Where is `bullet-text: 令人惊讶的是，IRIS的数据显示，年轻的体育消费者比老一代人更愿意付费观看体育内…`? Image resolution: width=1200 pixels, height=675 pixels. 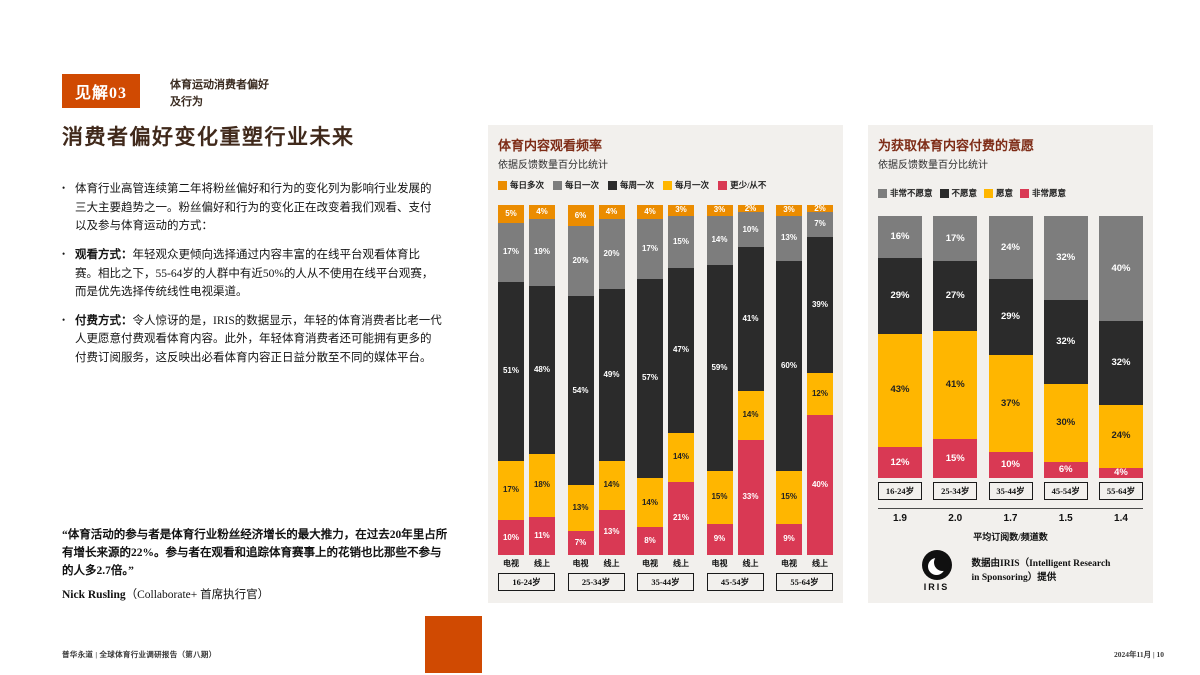
bullet-text: 令人惊讶的是，IRIS的数据显示，年轻的体育消费者比老一代人更愿意付费观看体育内… is located at coordinates (258, 339).